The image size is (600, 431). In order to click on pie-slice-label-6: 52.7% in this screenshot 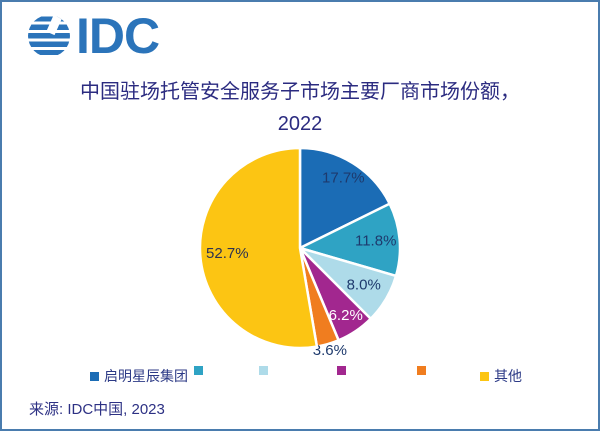, I will do `click(227, 253)`.